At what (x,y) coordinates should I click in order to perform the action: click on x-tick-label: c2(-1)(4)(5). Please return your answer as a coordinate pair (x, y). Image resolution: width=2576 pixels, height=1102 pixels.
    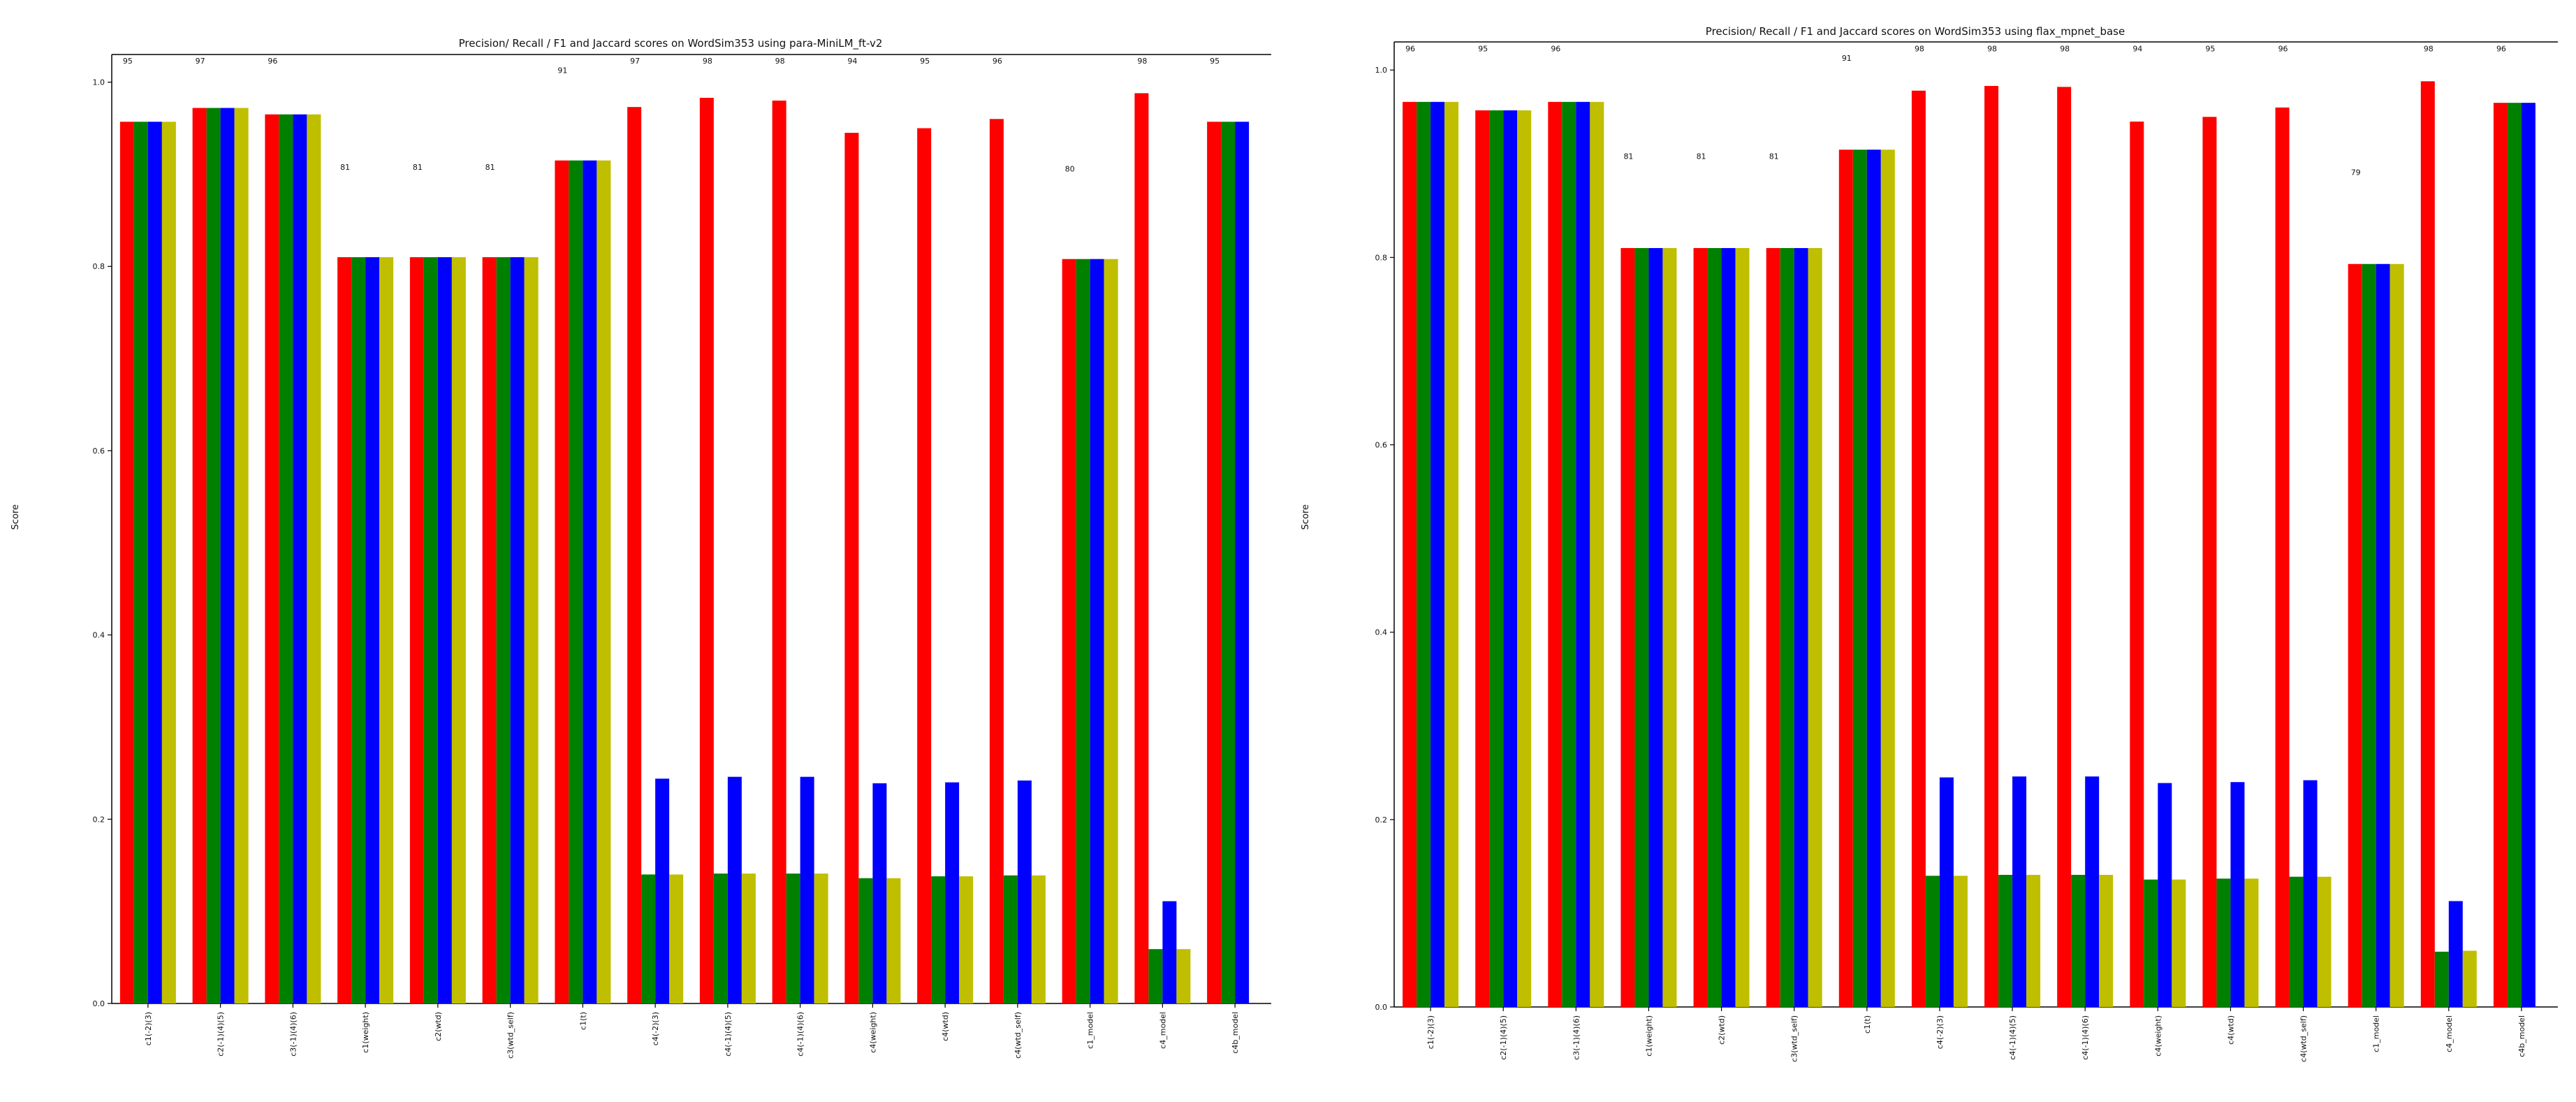
    Looking at the image, I should click on (1504, 1038).